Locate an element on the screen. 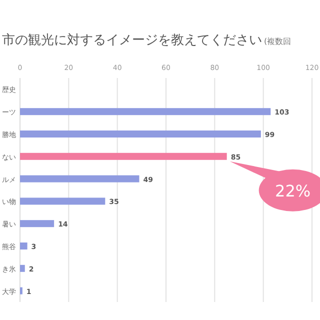 Image resolution: width=320 pixels, height=320 pixels. annotation: 22% is located at coordinates (293, 190).